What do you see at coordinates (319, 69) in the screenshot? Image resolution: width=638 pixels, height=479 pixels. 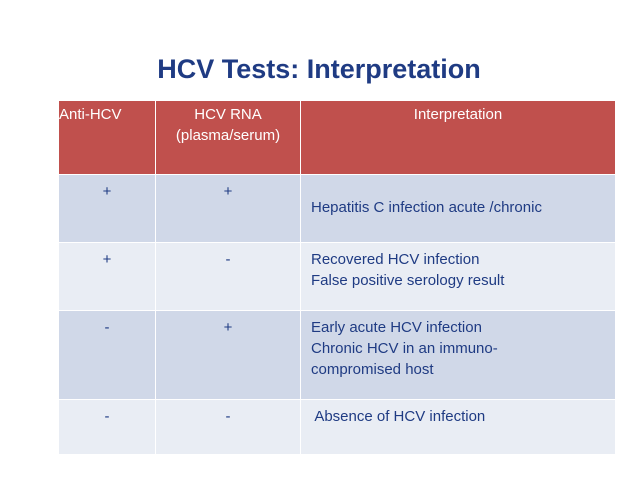 I see `slide-title: HCV Tests: Interpretation` at bounding box center [319, 69].